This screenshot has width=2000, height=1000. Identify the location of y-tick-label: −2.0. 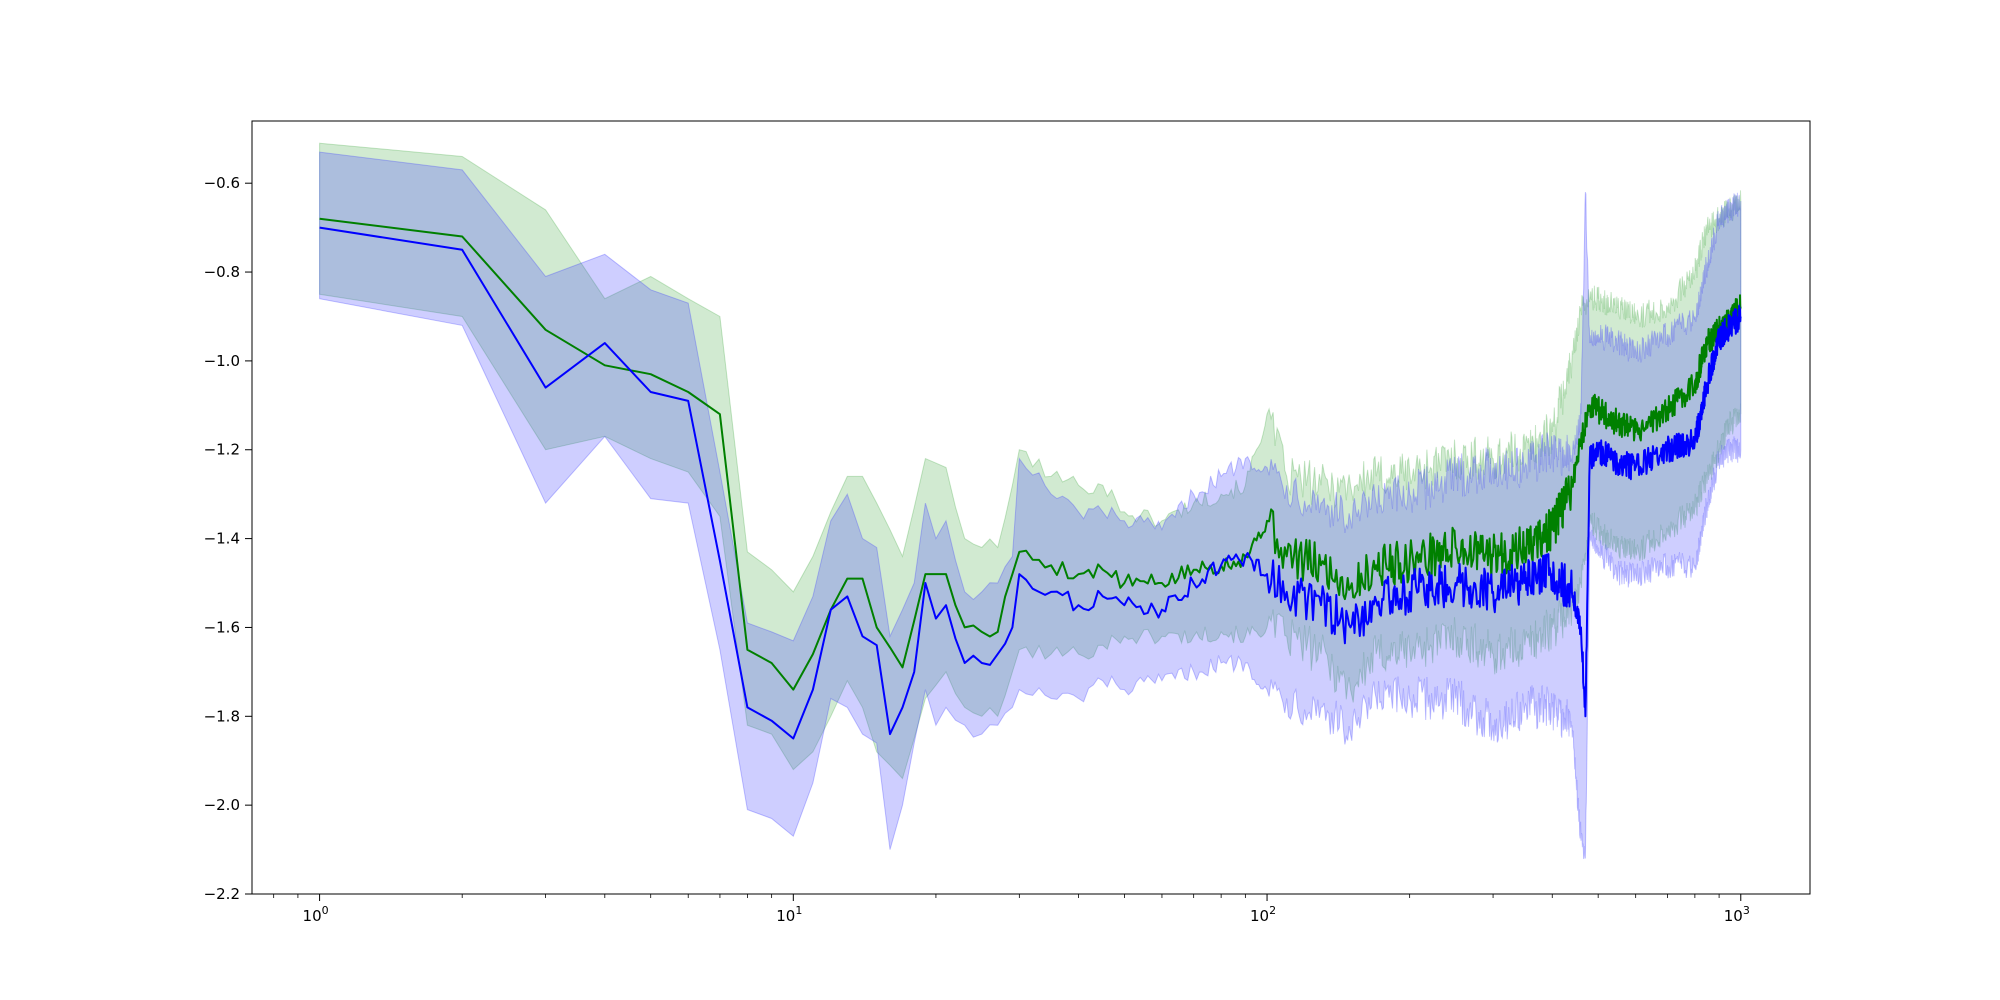
(222, 805).